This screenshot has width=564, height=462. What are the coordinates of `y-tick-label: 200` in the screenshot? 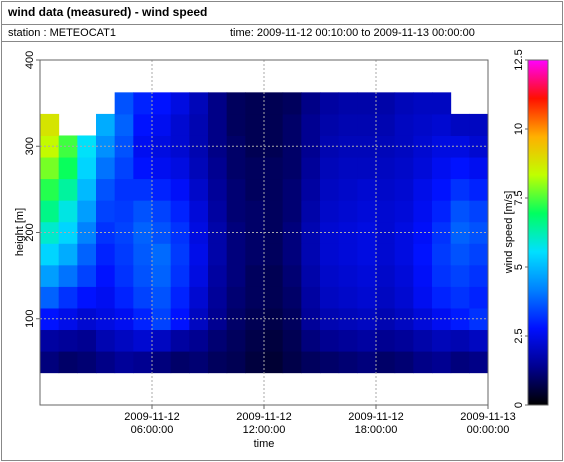 It's located at (30, 232).